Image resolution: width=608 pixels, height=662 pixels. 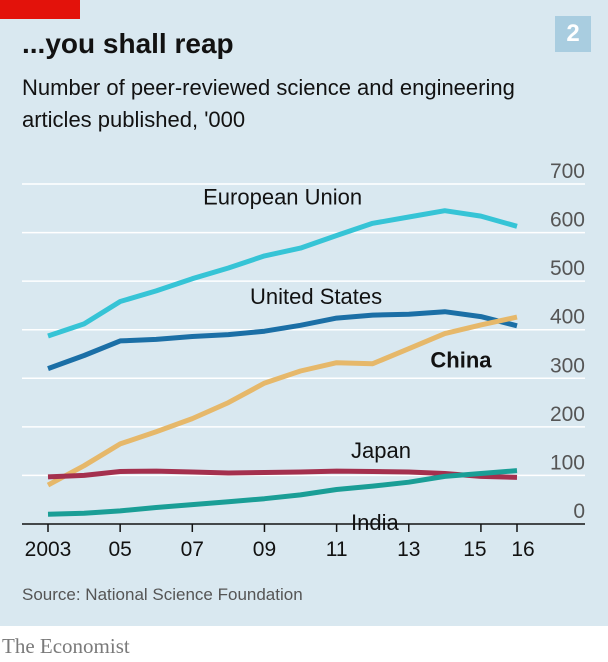 I want to click on y-tick-label-300: 300, so click(x=567, y=365).